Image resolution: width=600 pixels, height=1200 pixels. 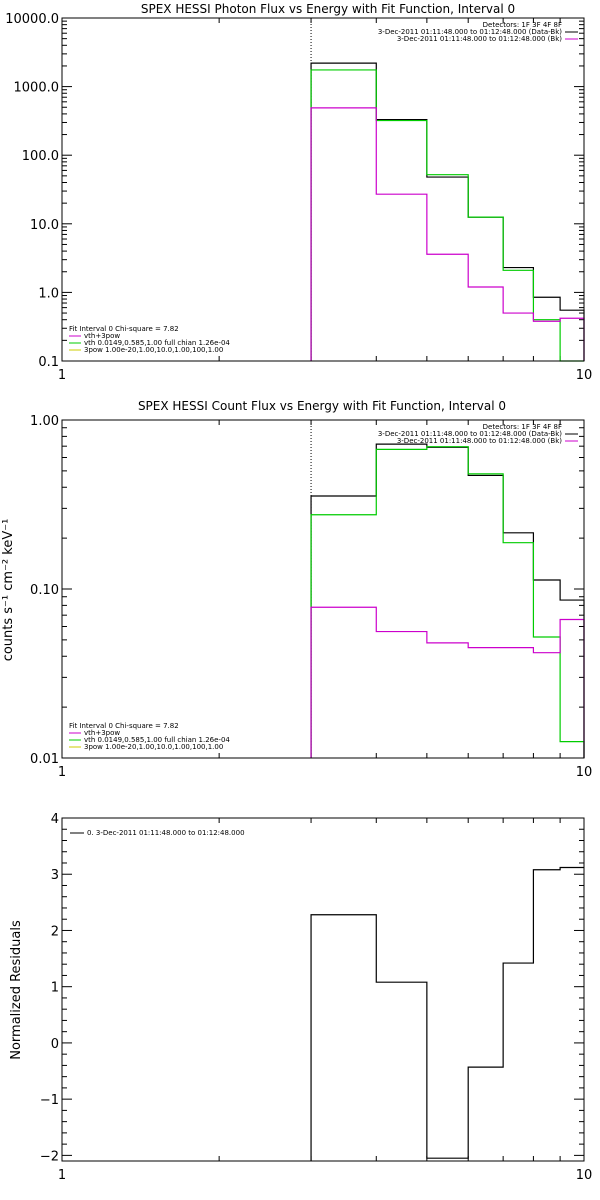 What do you see at coordinates (37, 88) in the screenshot?
I see `y-tick-label: 1000.0` at bounding box center [37, 88].